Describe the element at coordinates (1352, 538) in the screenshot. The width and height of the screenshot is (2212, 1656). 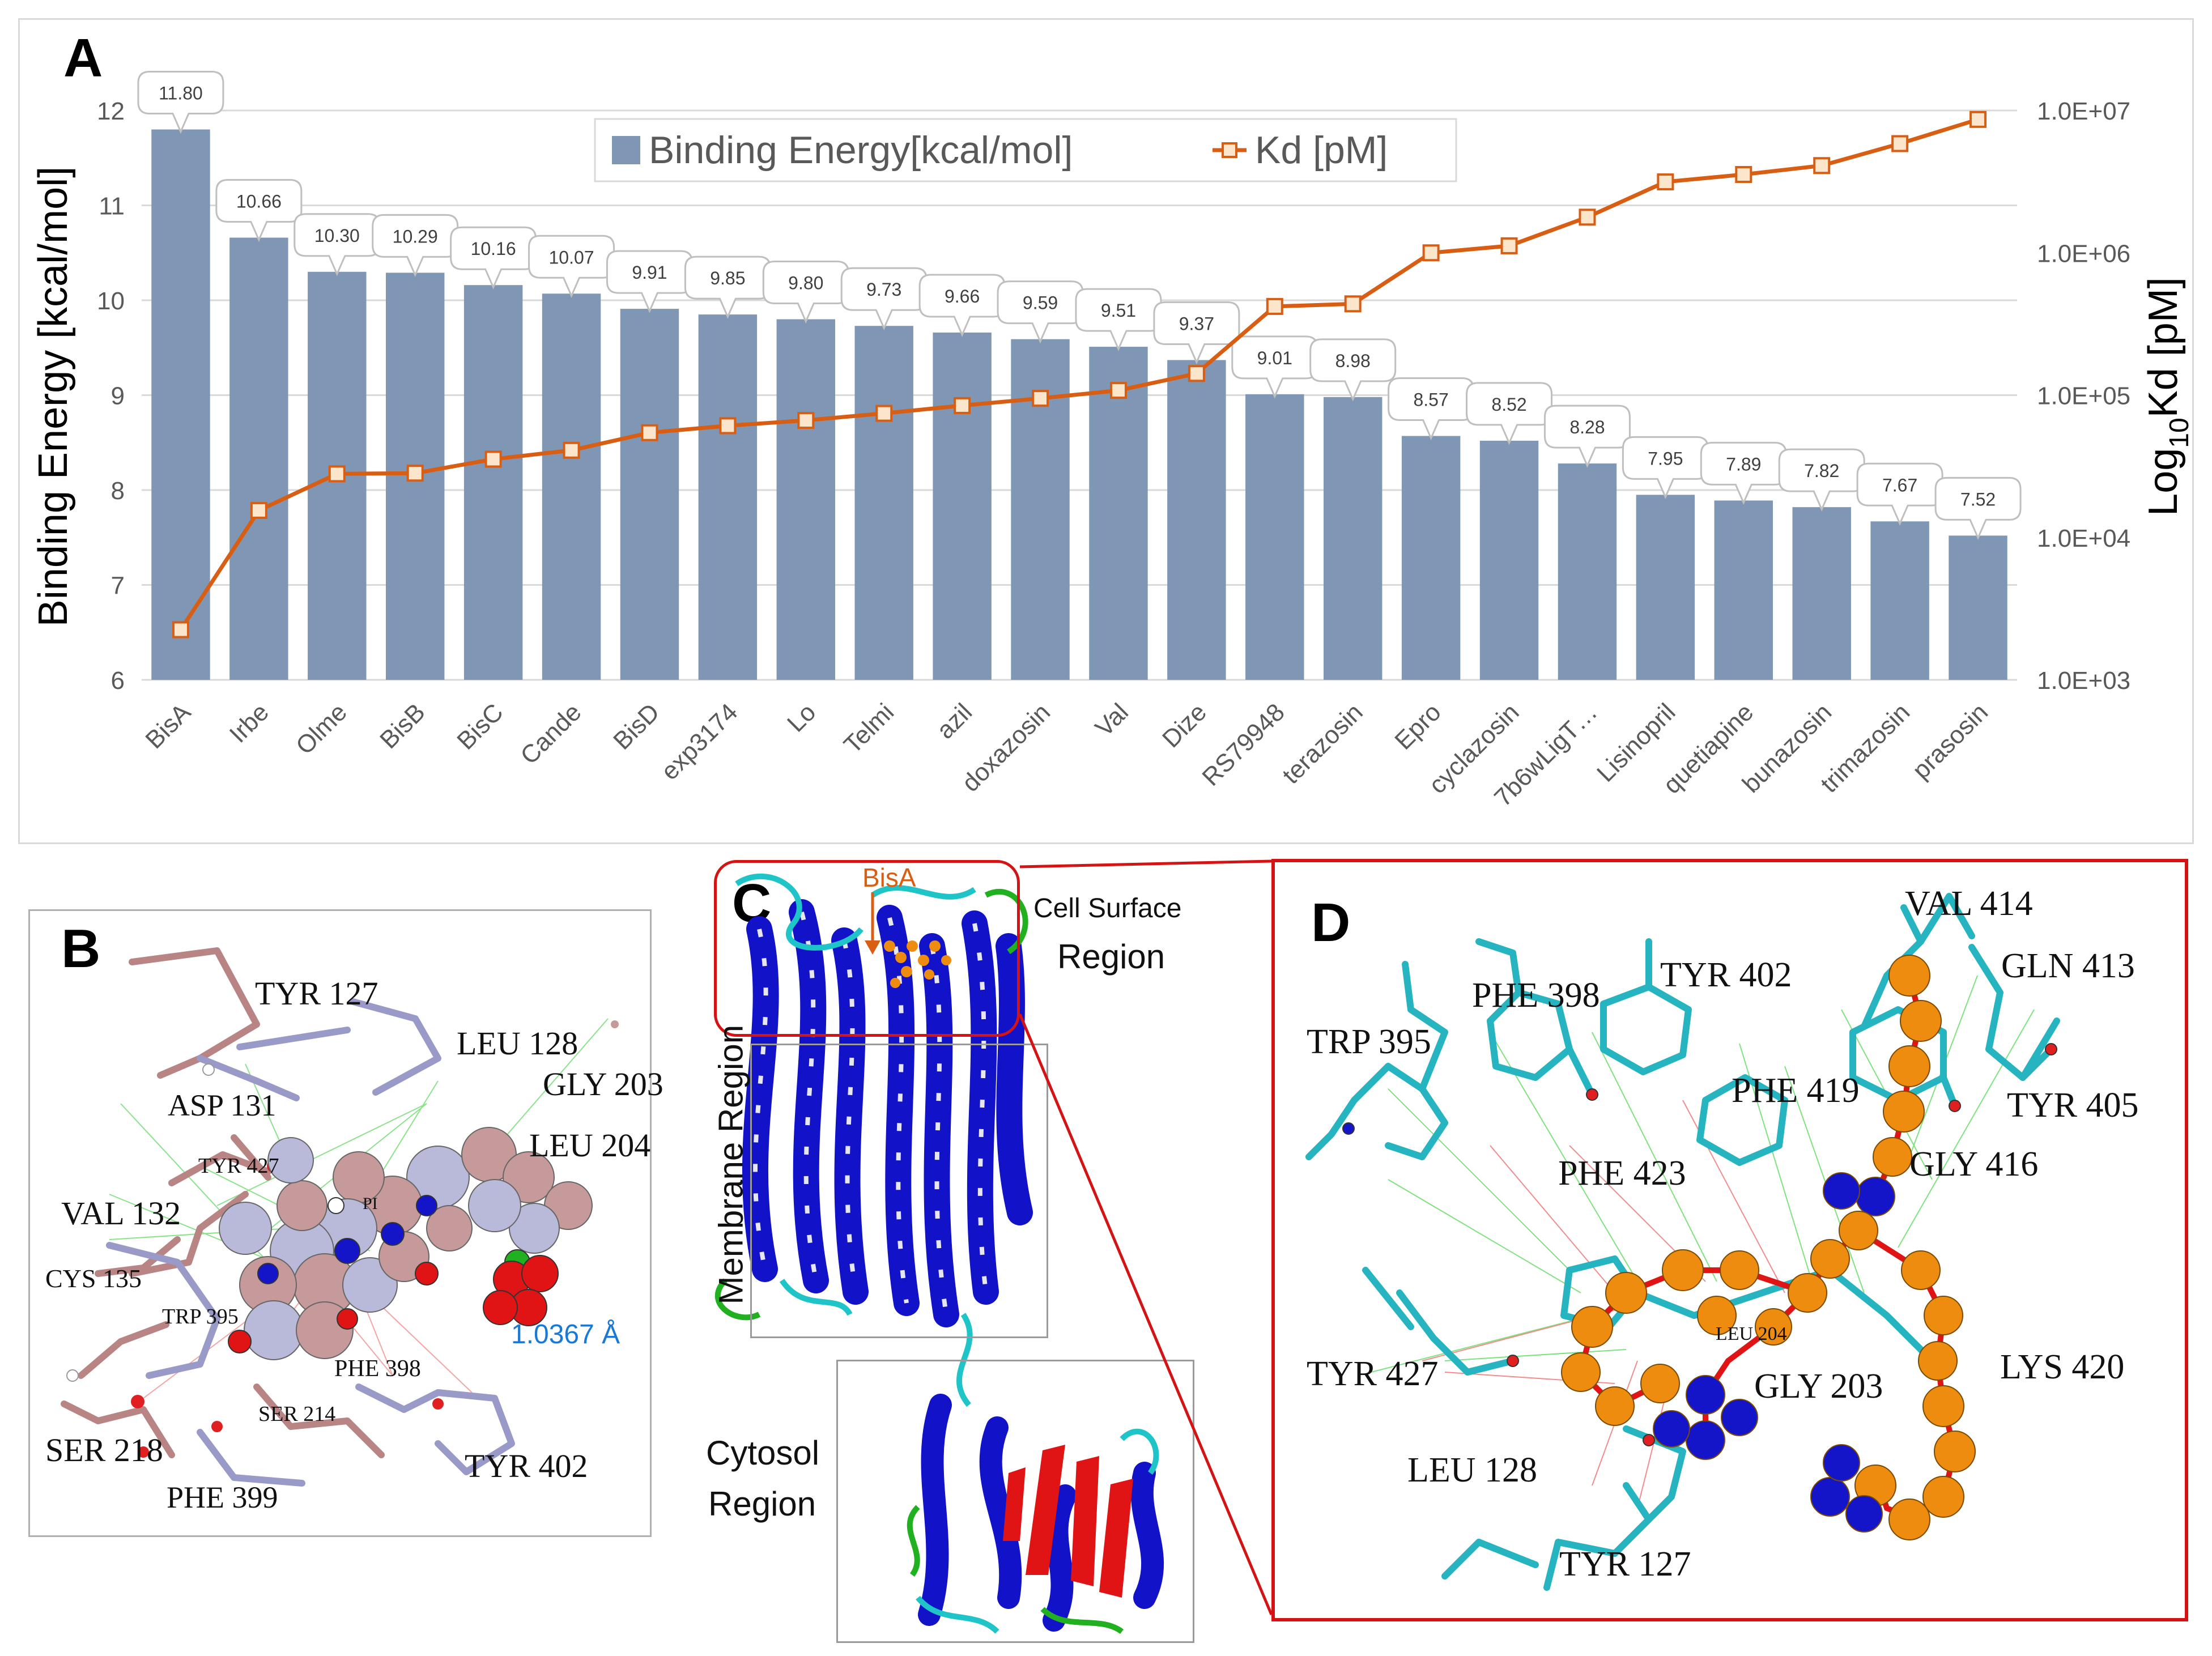
I see `bar-terazosin` at that location.